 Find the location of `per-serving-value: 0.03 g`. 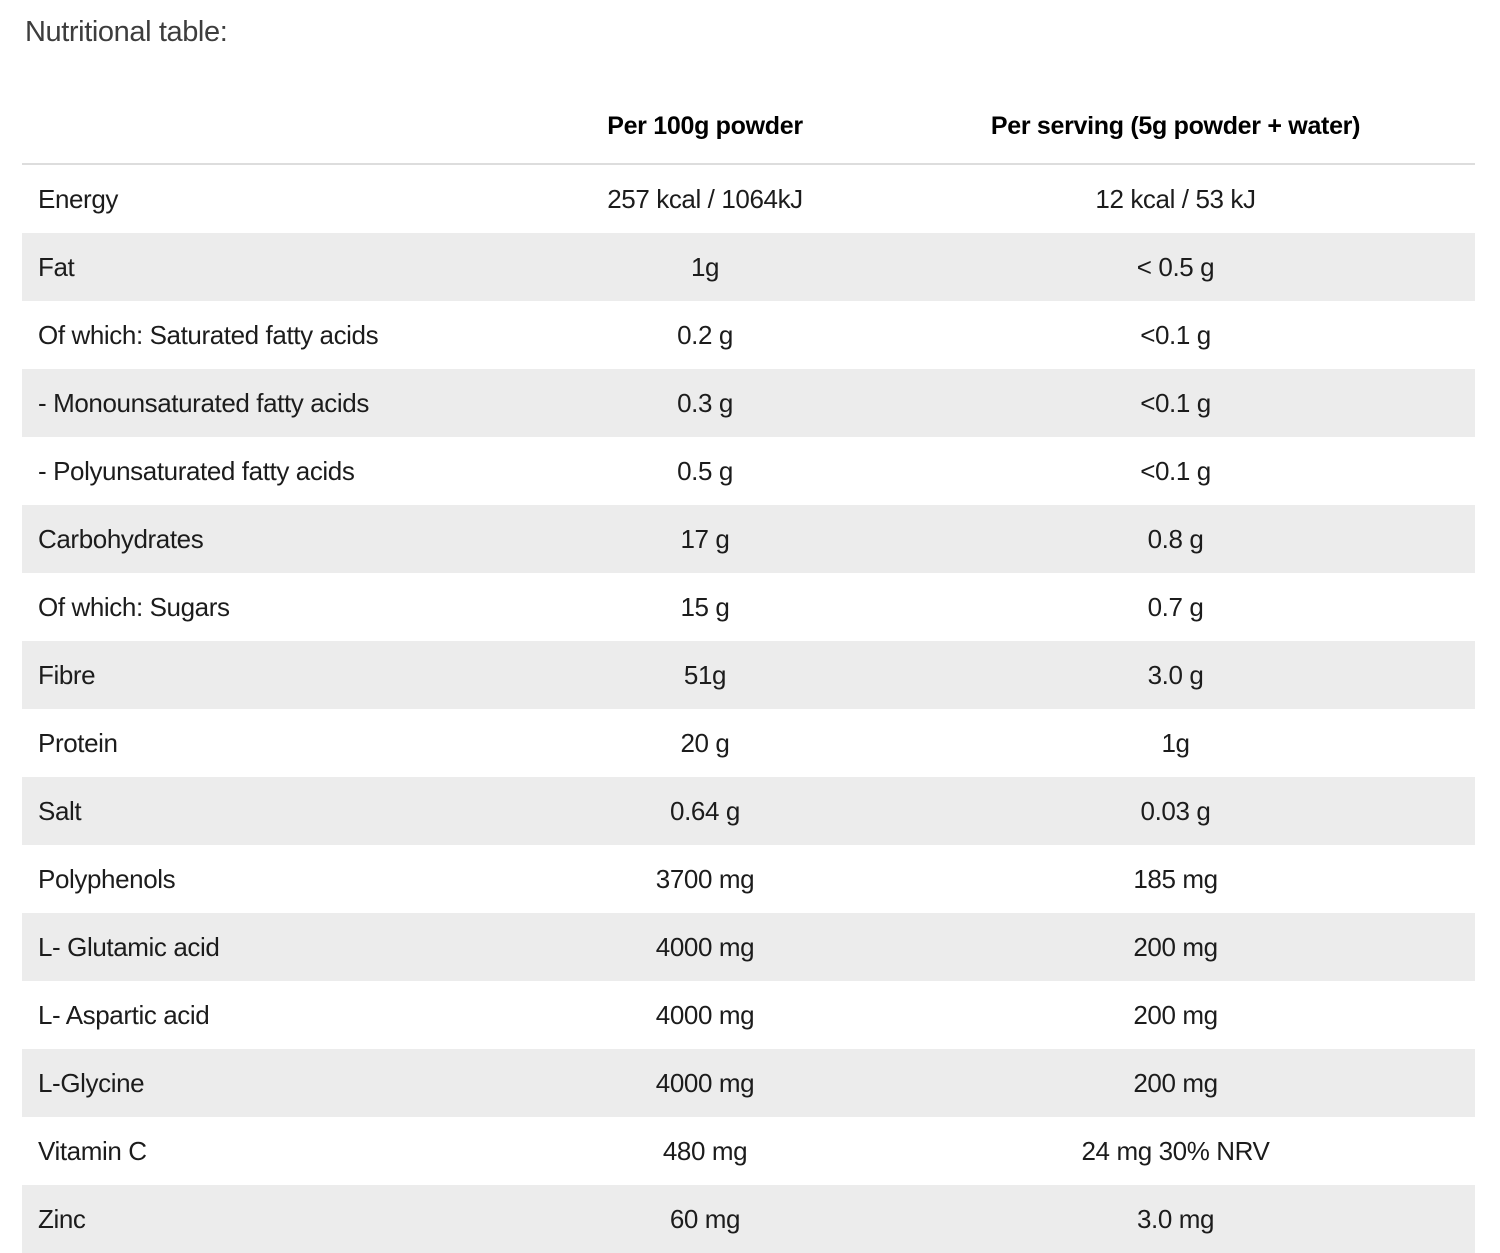

per-serving-value: 0.03 g is located at coordinates (1175, 810).